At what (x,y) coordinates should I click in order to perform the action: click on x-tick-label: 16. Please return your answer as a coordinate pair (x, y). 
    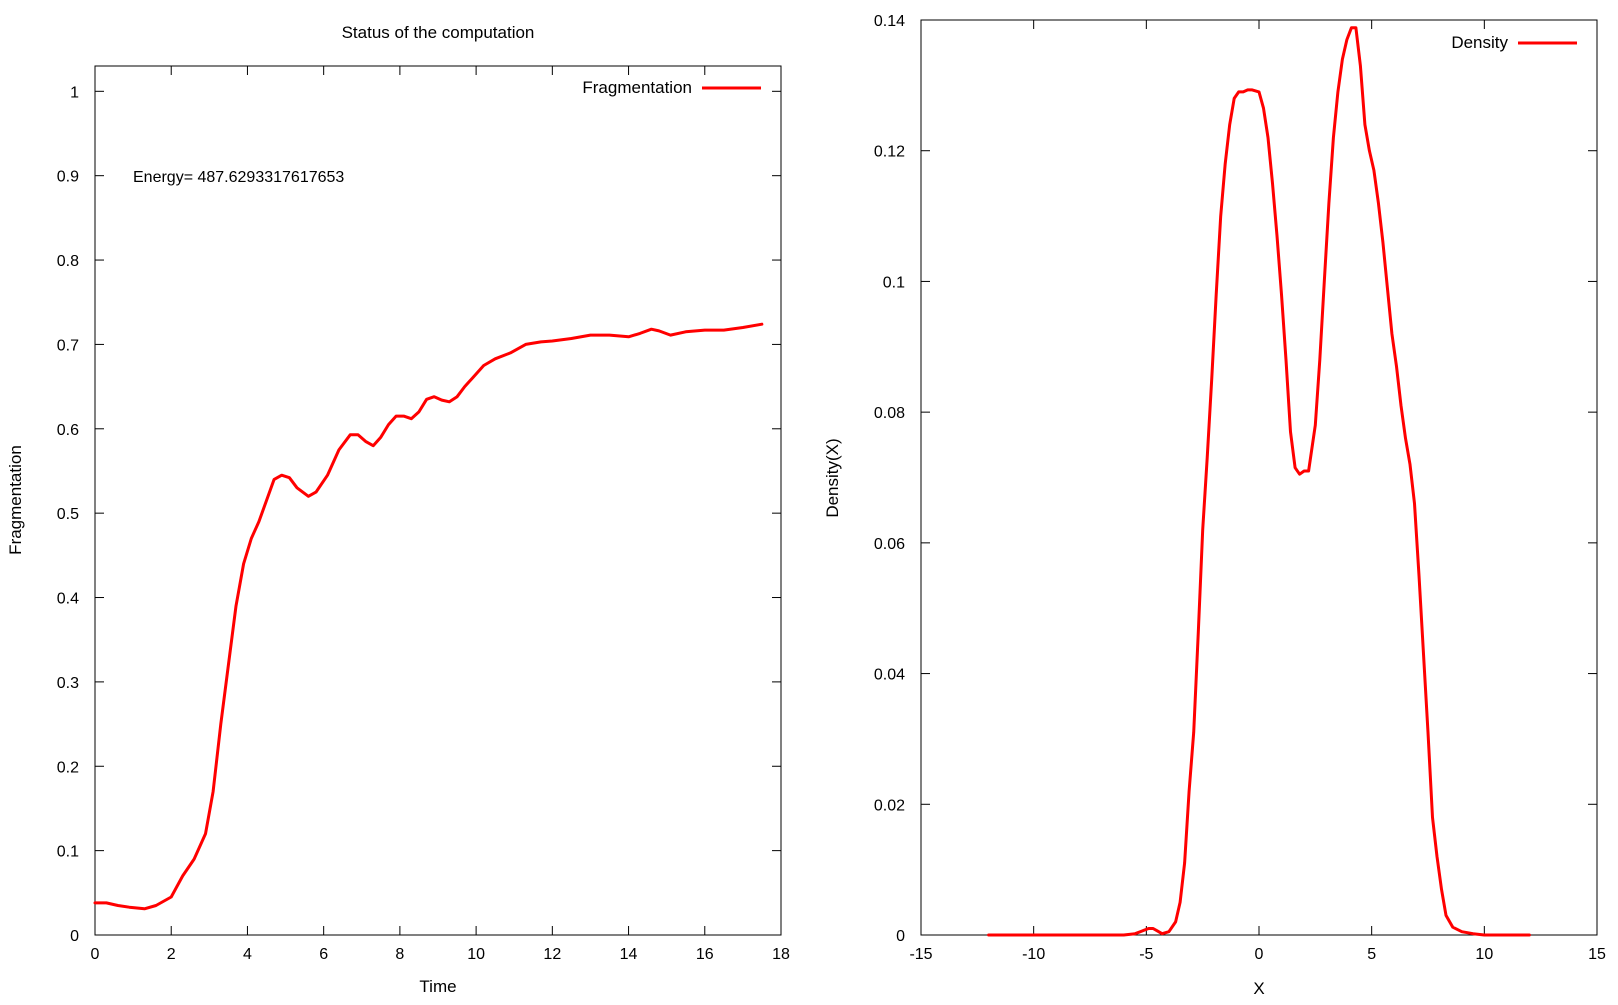
    Looking at the image, I should click on (705, 954).